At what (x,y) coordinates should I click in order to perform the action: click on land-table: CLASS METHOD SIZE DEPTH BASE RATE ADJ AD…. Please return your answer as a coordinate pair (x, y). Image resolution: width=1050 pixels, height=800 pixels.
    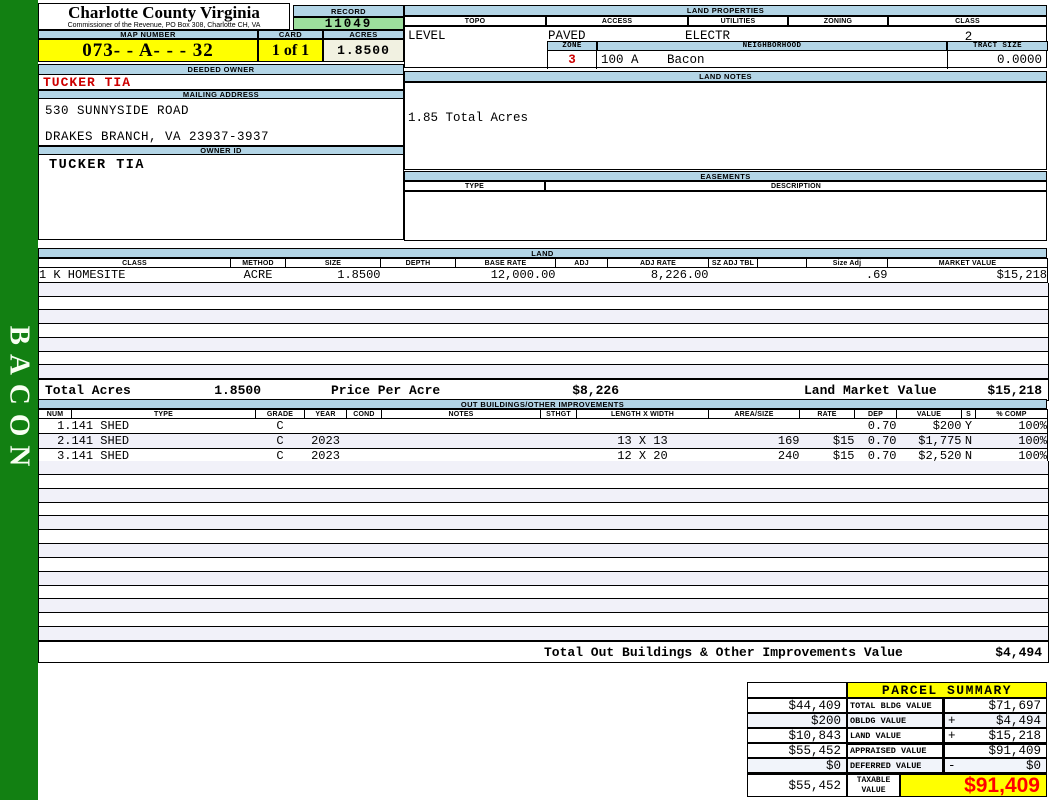
    Looking at the image, I should click on (543, 270).